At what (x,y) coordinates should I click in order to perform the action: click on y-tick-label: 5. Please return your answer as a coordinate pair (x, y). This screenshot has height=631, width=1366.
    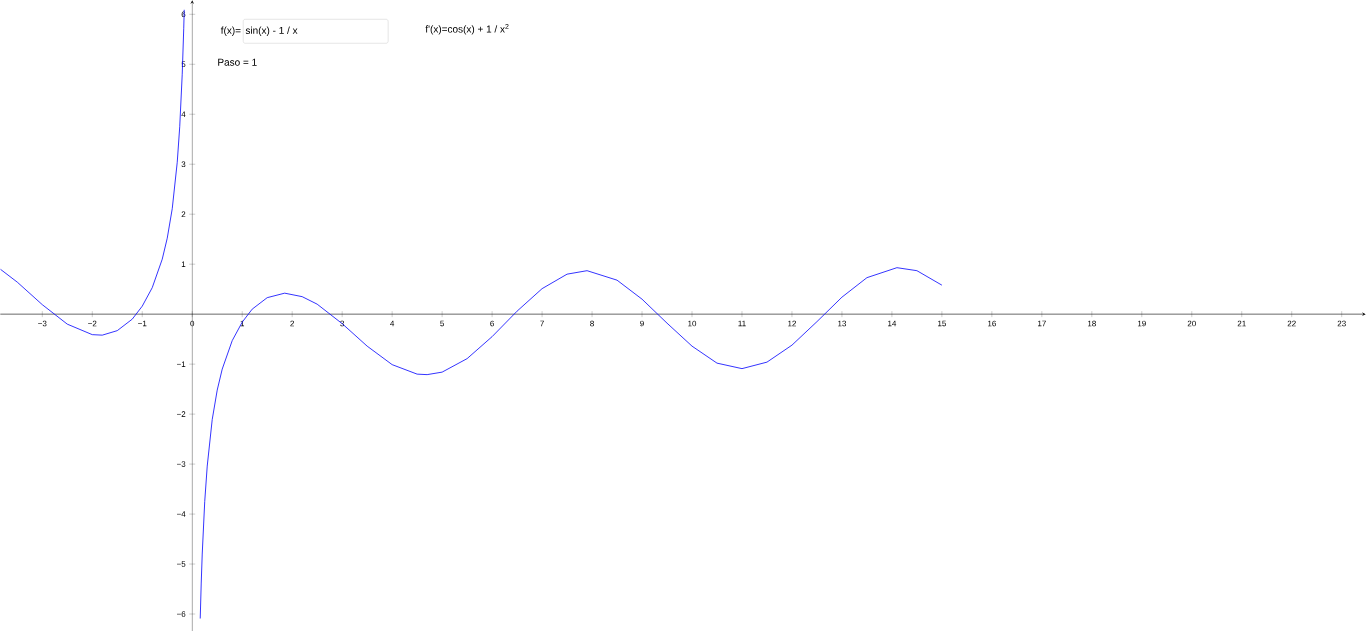
    Looking at the image, I should click on (183, 64).